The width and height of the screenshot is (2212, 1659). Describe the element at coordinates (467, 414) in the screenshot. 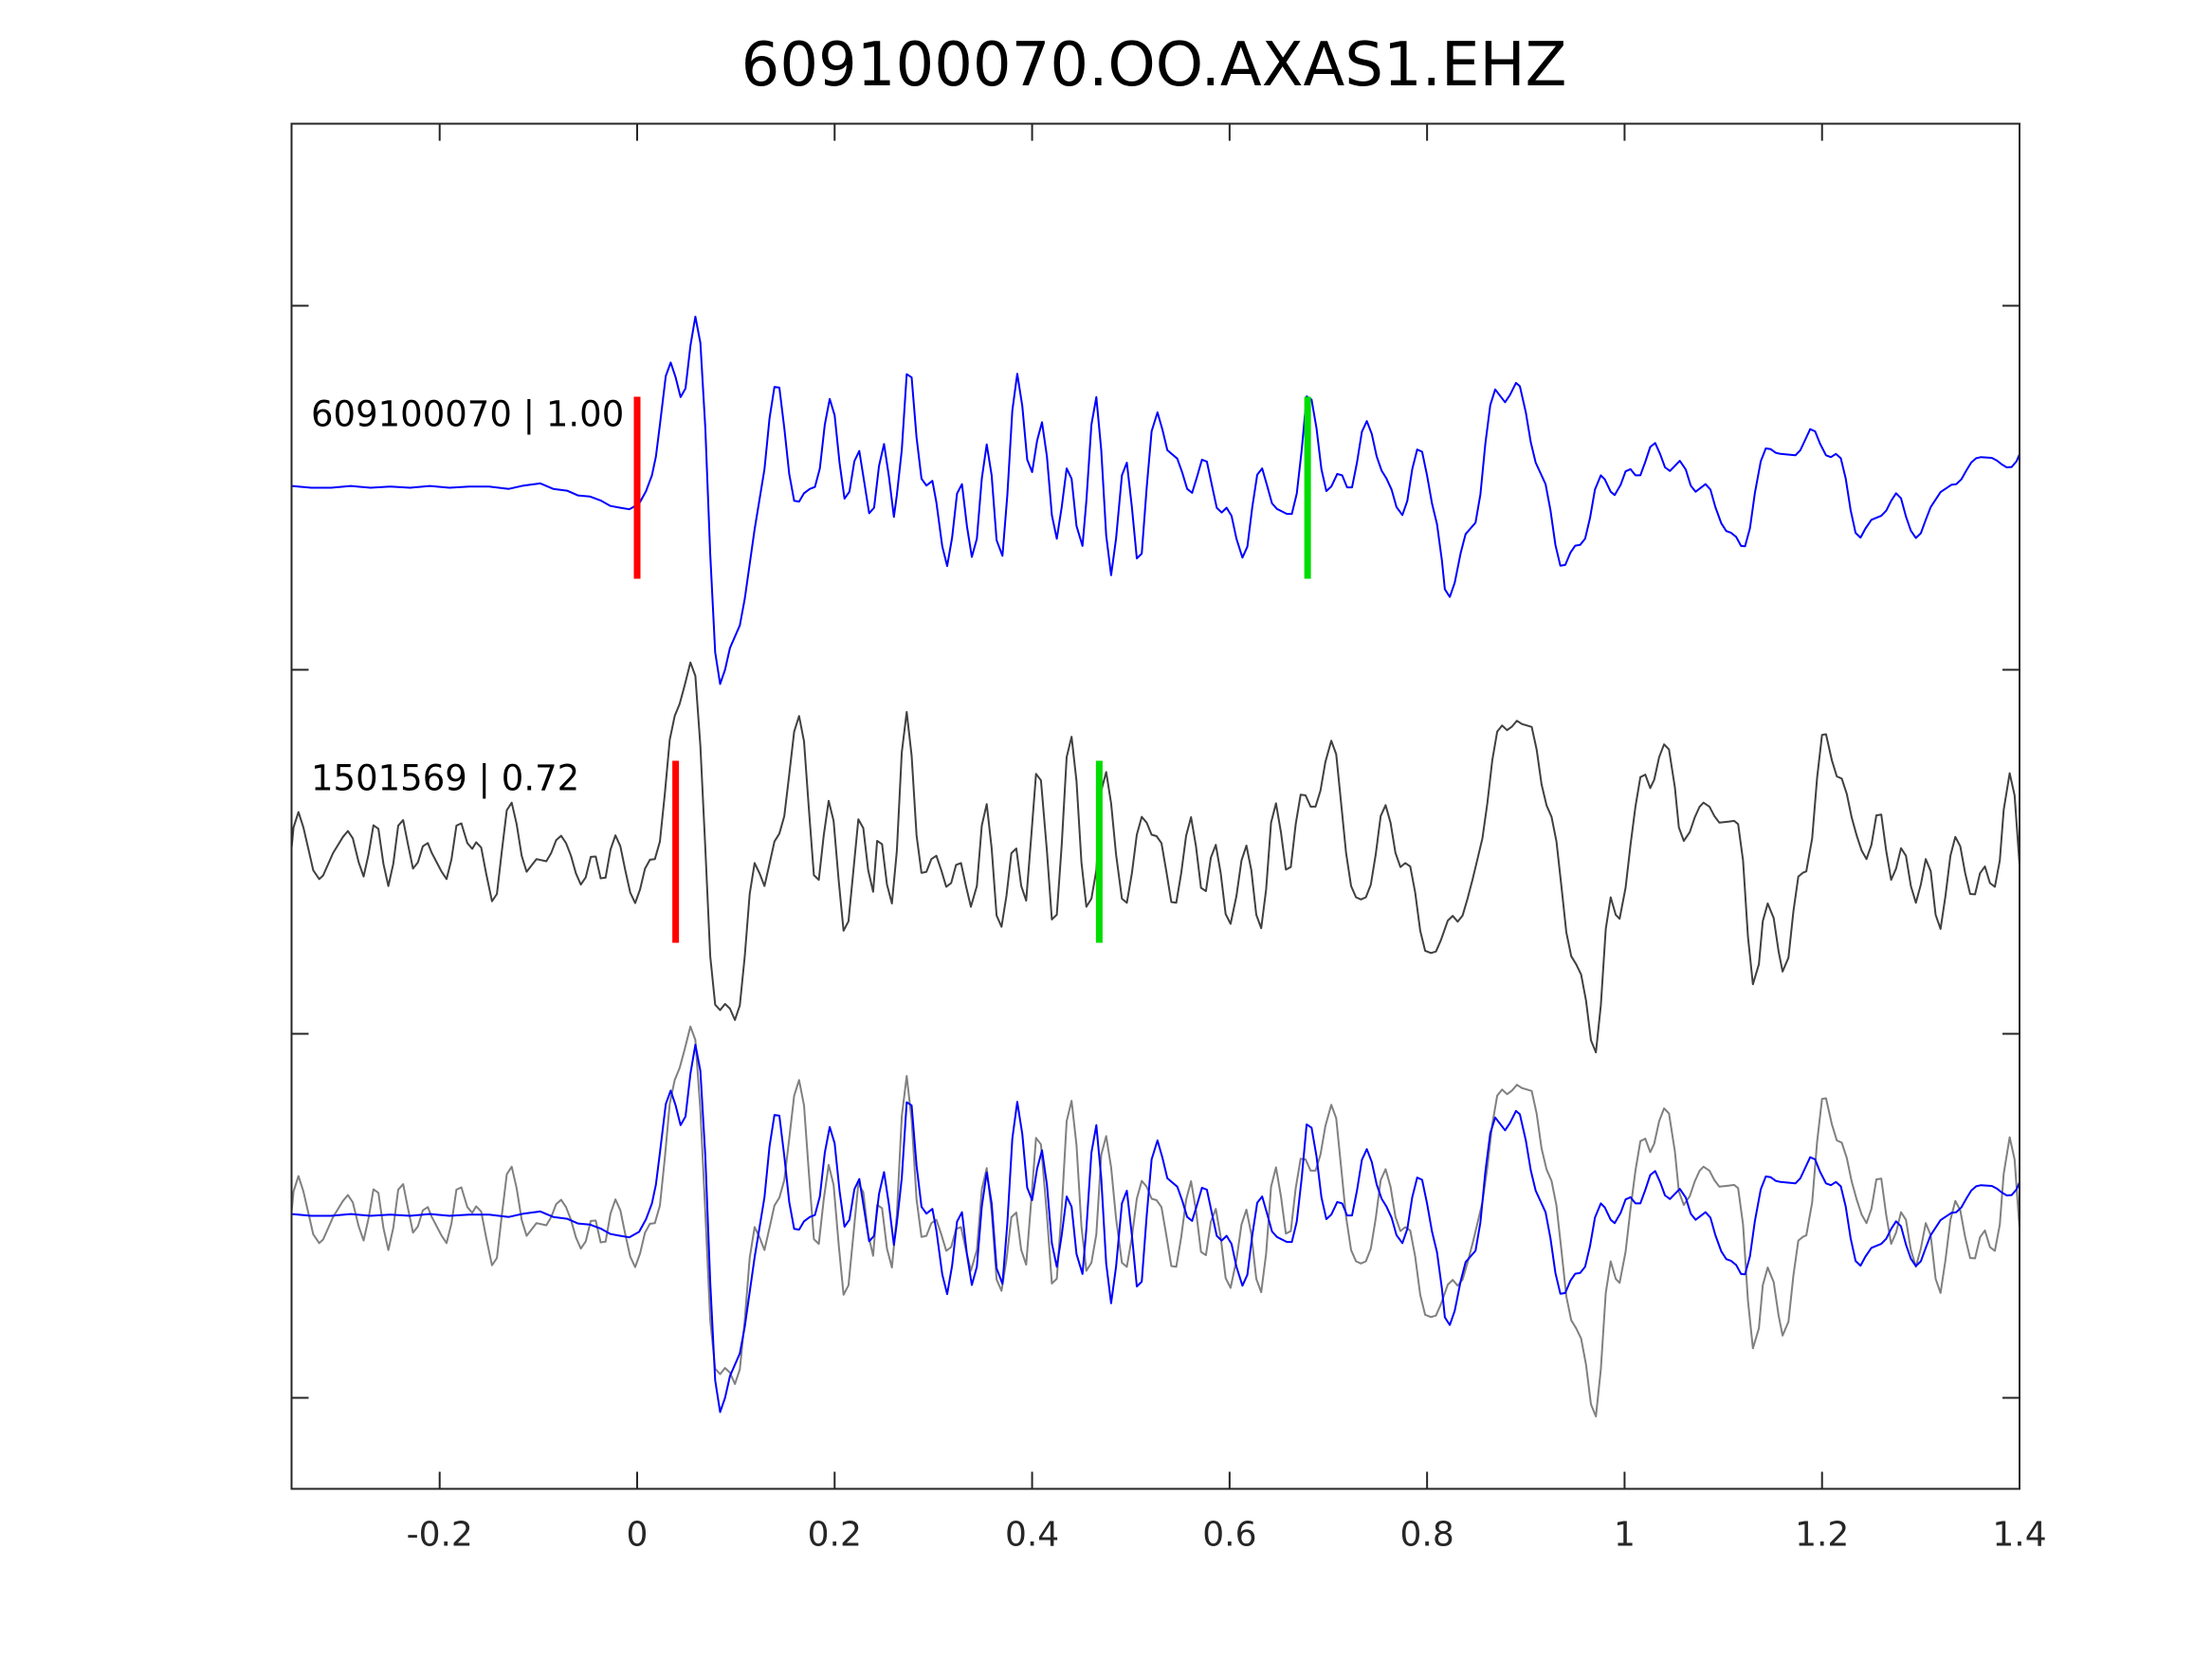

I see `trace-label: 609100070 | 1.00` at that location.